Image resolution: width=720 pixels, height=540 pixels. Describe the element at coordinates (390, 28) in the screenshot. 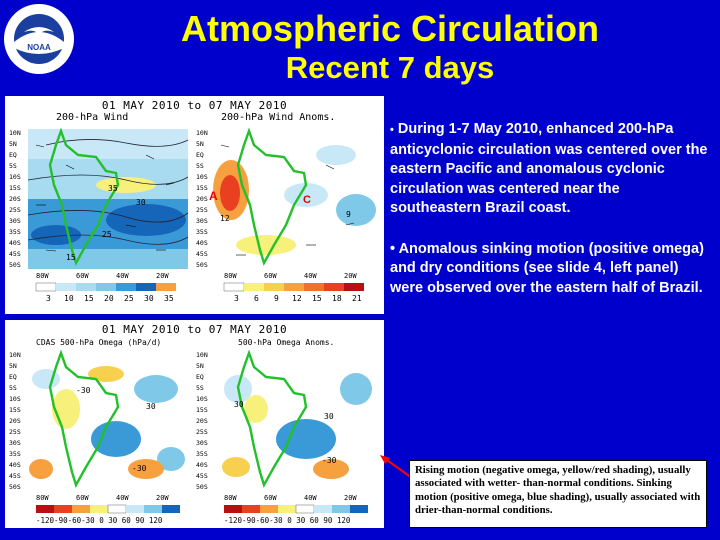

I see `slide-title: Atmospheric Circulation` at that location.